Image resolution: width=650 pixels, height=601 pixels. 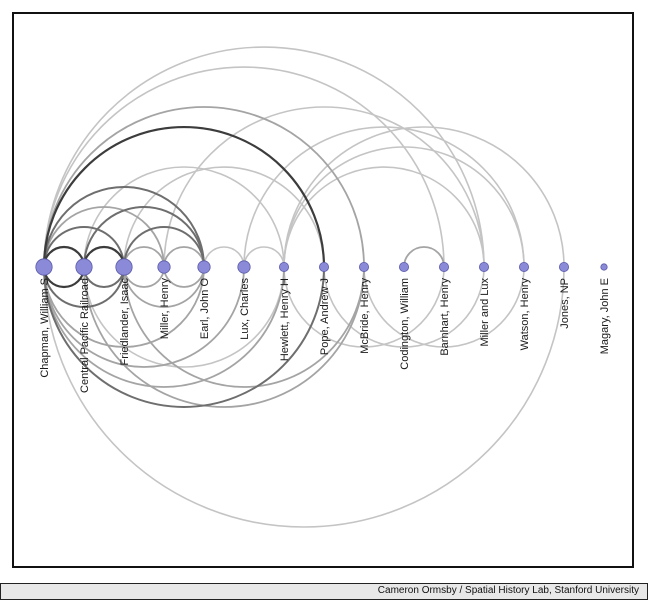 What do you see at coordinates (605, 316) in the screenshot?
I see `node-label: Magary, John E` at bounding box center [605, 316].